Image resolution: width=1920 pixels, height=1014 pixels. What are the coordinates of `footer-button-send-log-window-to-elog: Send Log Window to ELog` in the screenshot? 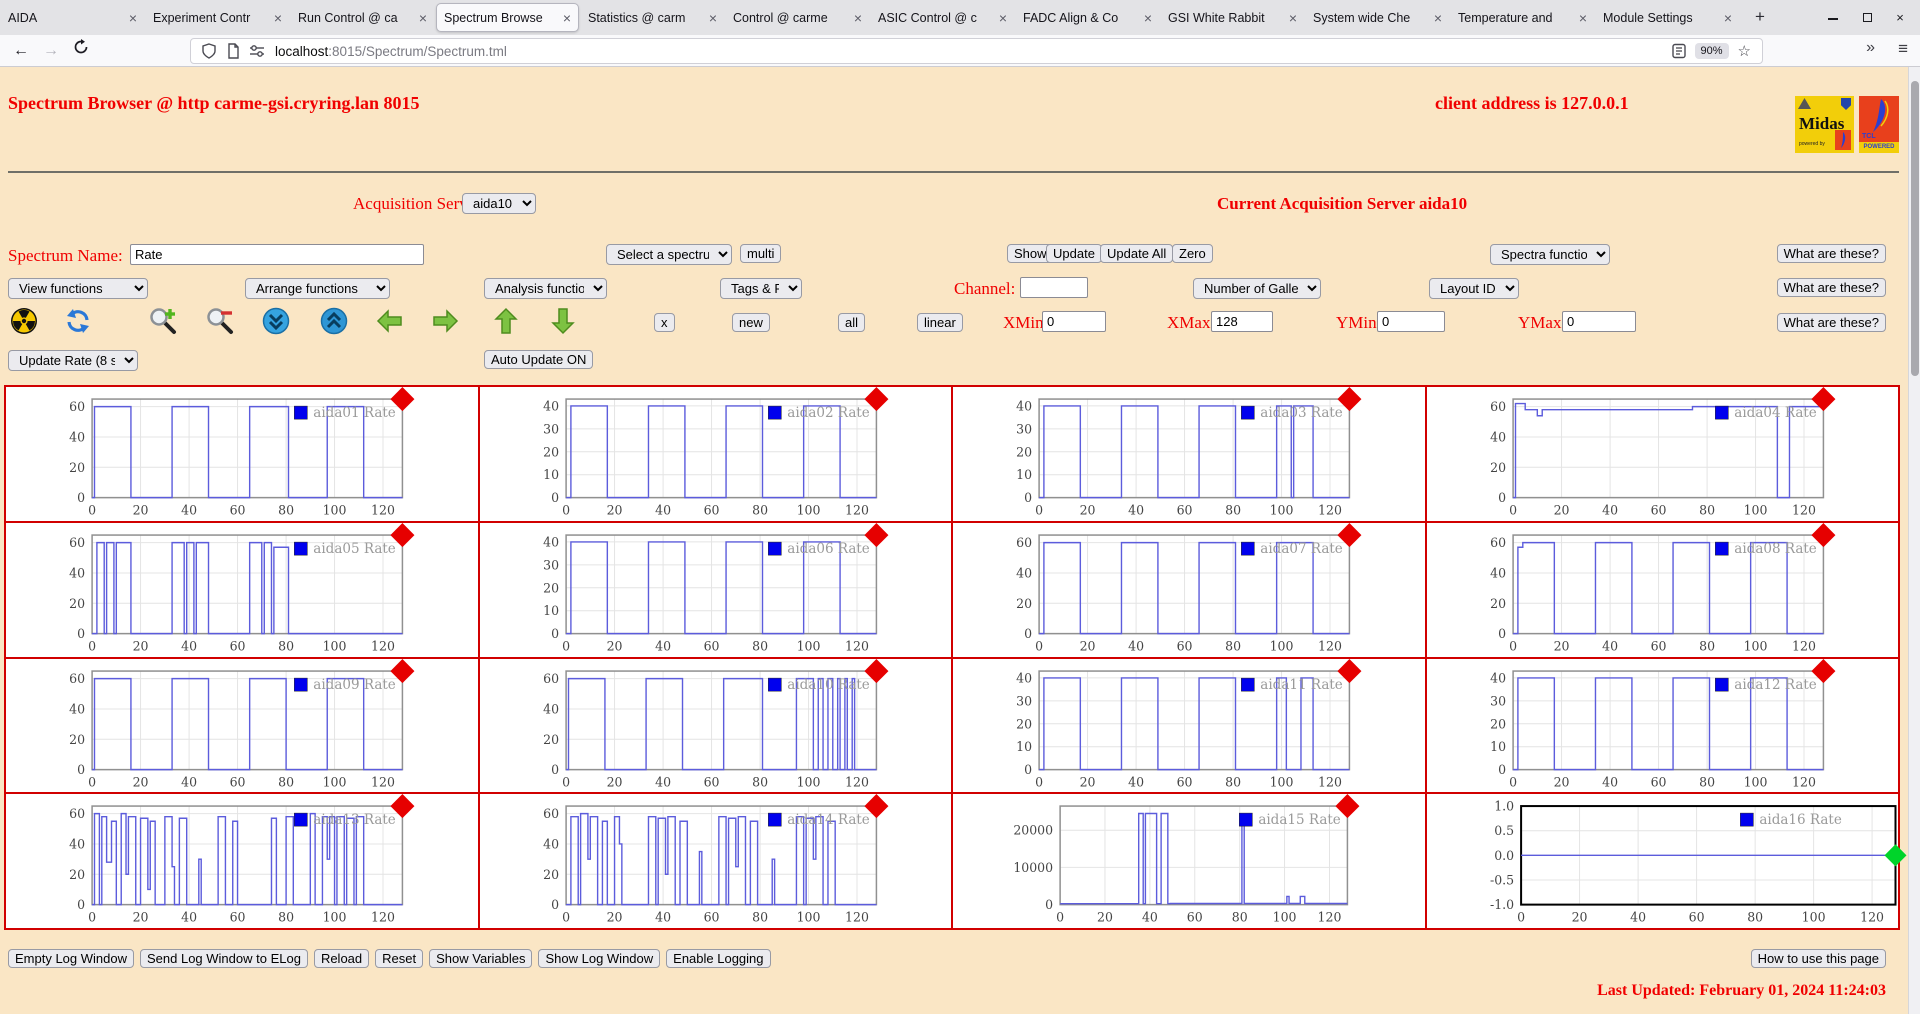 It's located at (224, 958).